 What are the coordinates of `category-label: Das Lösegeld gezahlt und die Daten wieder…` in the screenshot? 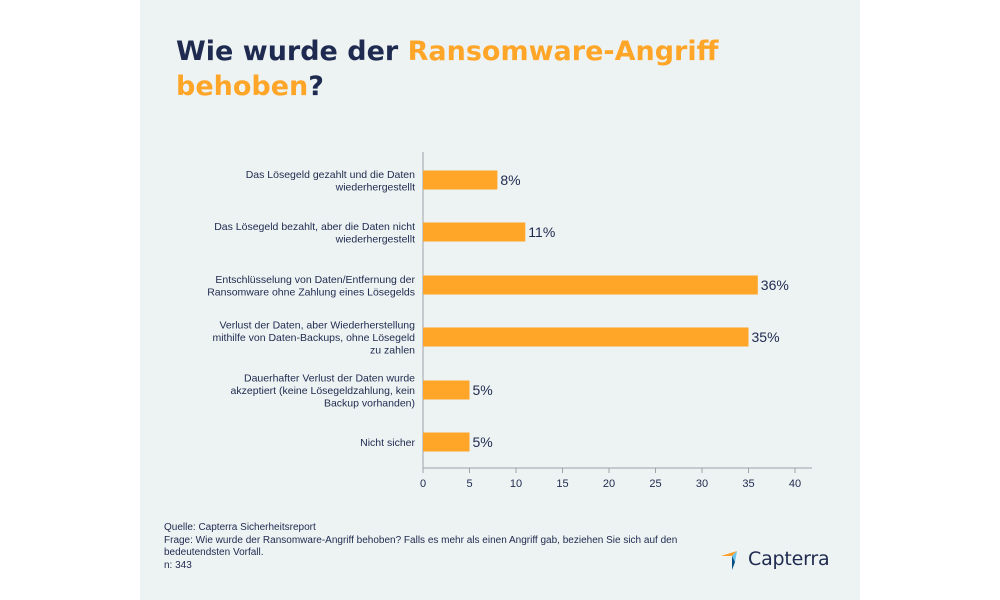 It's located at (330, 181).